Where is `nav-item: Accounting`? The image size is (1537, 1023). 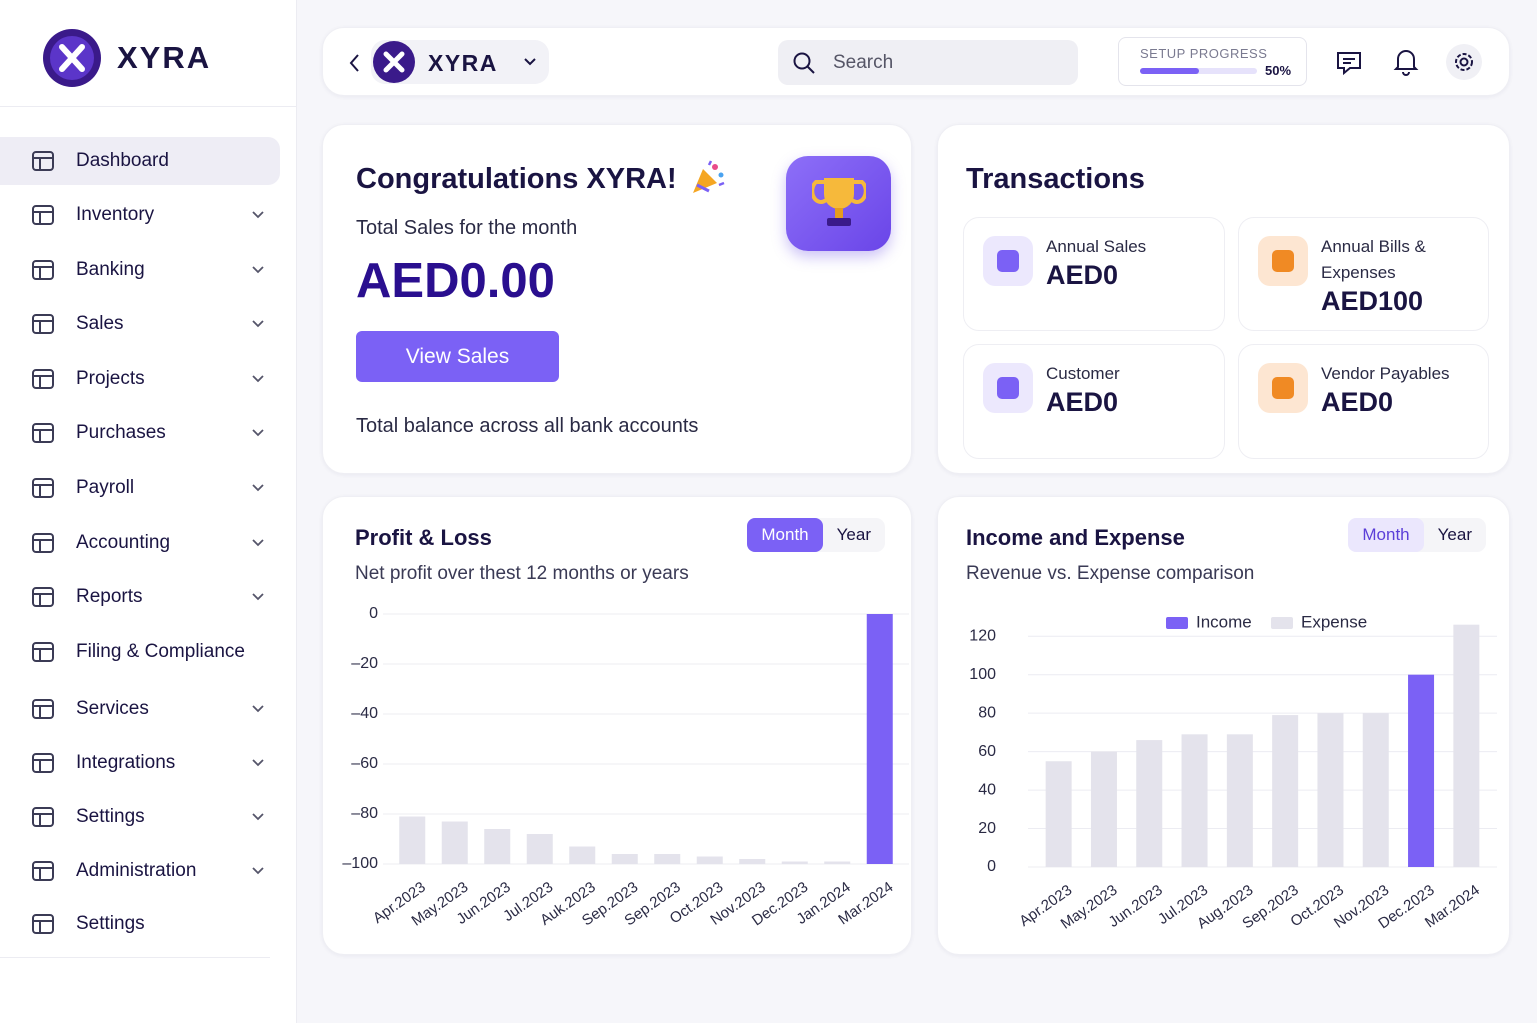
nav-item: Accounting is located at coordinates (140, 543).